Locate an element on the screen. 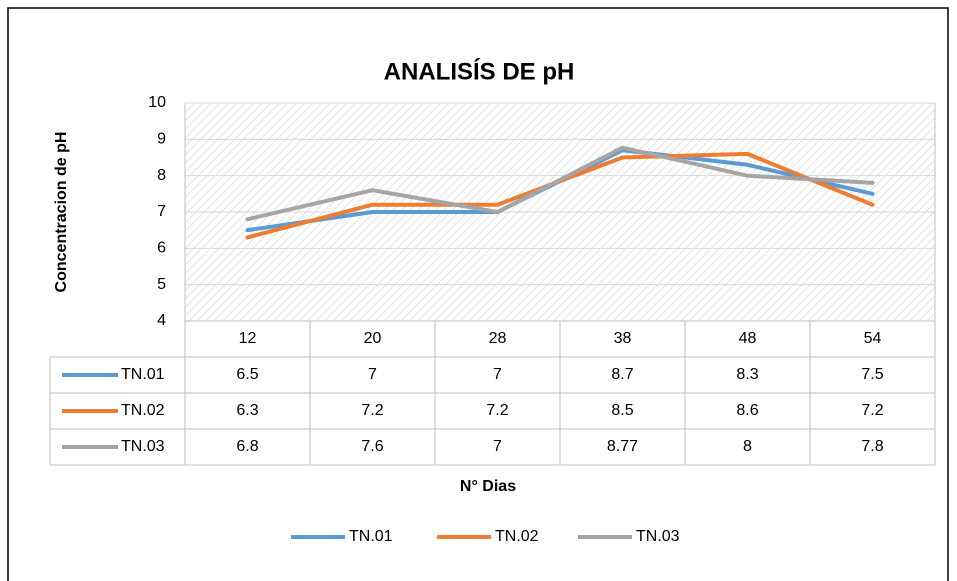 This screenshot has width=957, height=581. series-line is located at coordinates (560, 183).